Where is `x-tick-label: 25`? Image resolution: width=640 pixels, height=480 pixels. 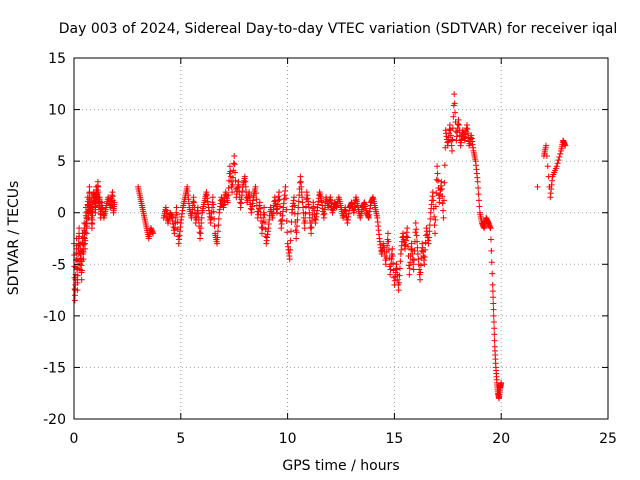 x-tick-label: 25 is located at coordinates (608, 439).